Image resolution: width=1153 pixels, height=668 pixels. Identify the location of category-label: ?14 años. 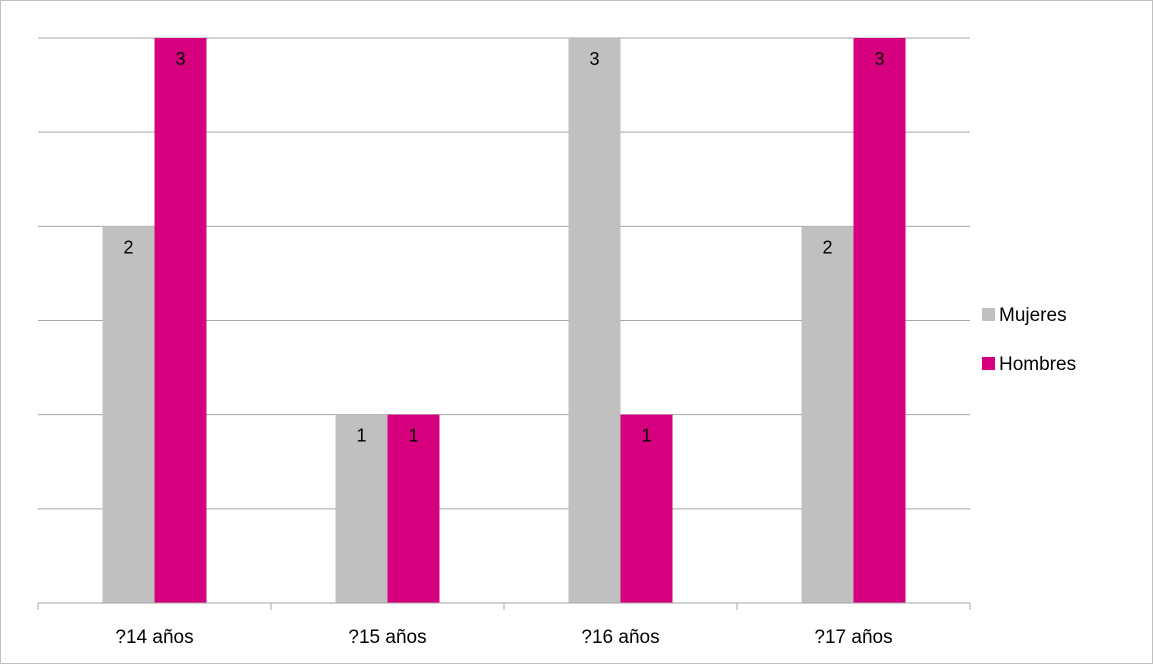
(154, 637).